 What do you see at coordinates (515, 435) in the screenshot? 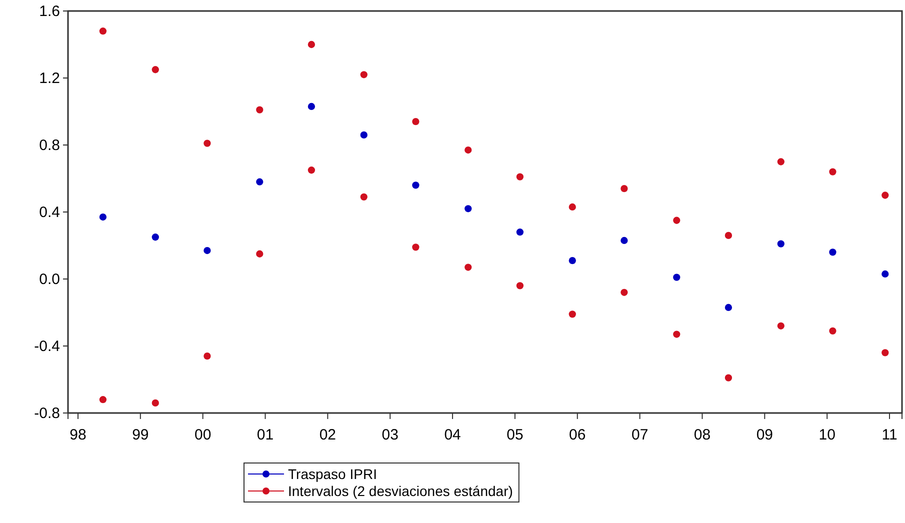
I see `x-tick-label: 05` at bounding box center [515, 435].